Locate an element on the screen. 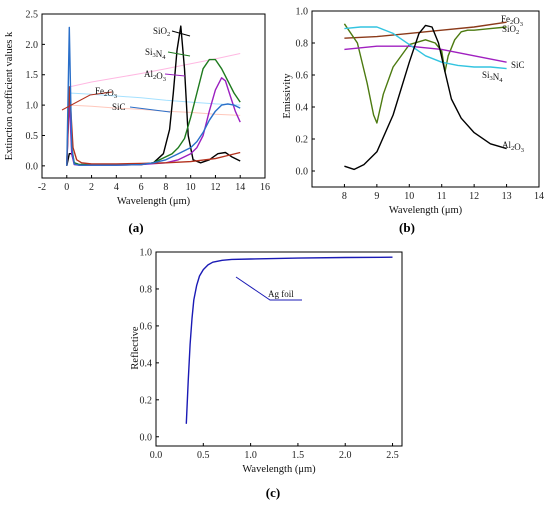 This screenshot has width=550, height=505. x-tick-label: 13 is located at coordinates (507, 196).